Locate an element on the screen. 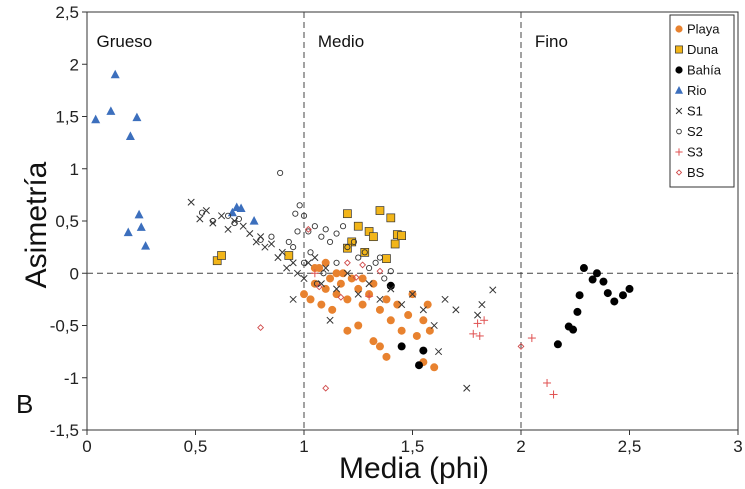 The image size is (745, 489). y-tick-label: 1 is located at coordinates (74, 169).